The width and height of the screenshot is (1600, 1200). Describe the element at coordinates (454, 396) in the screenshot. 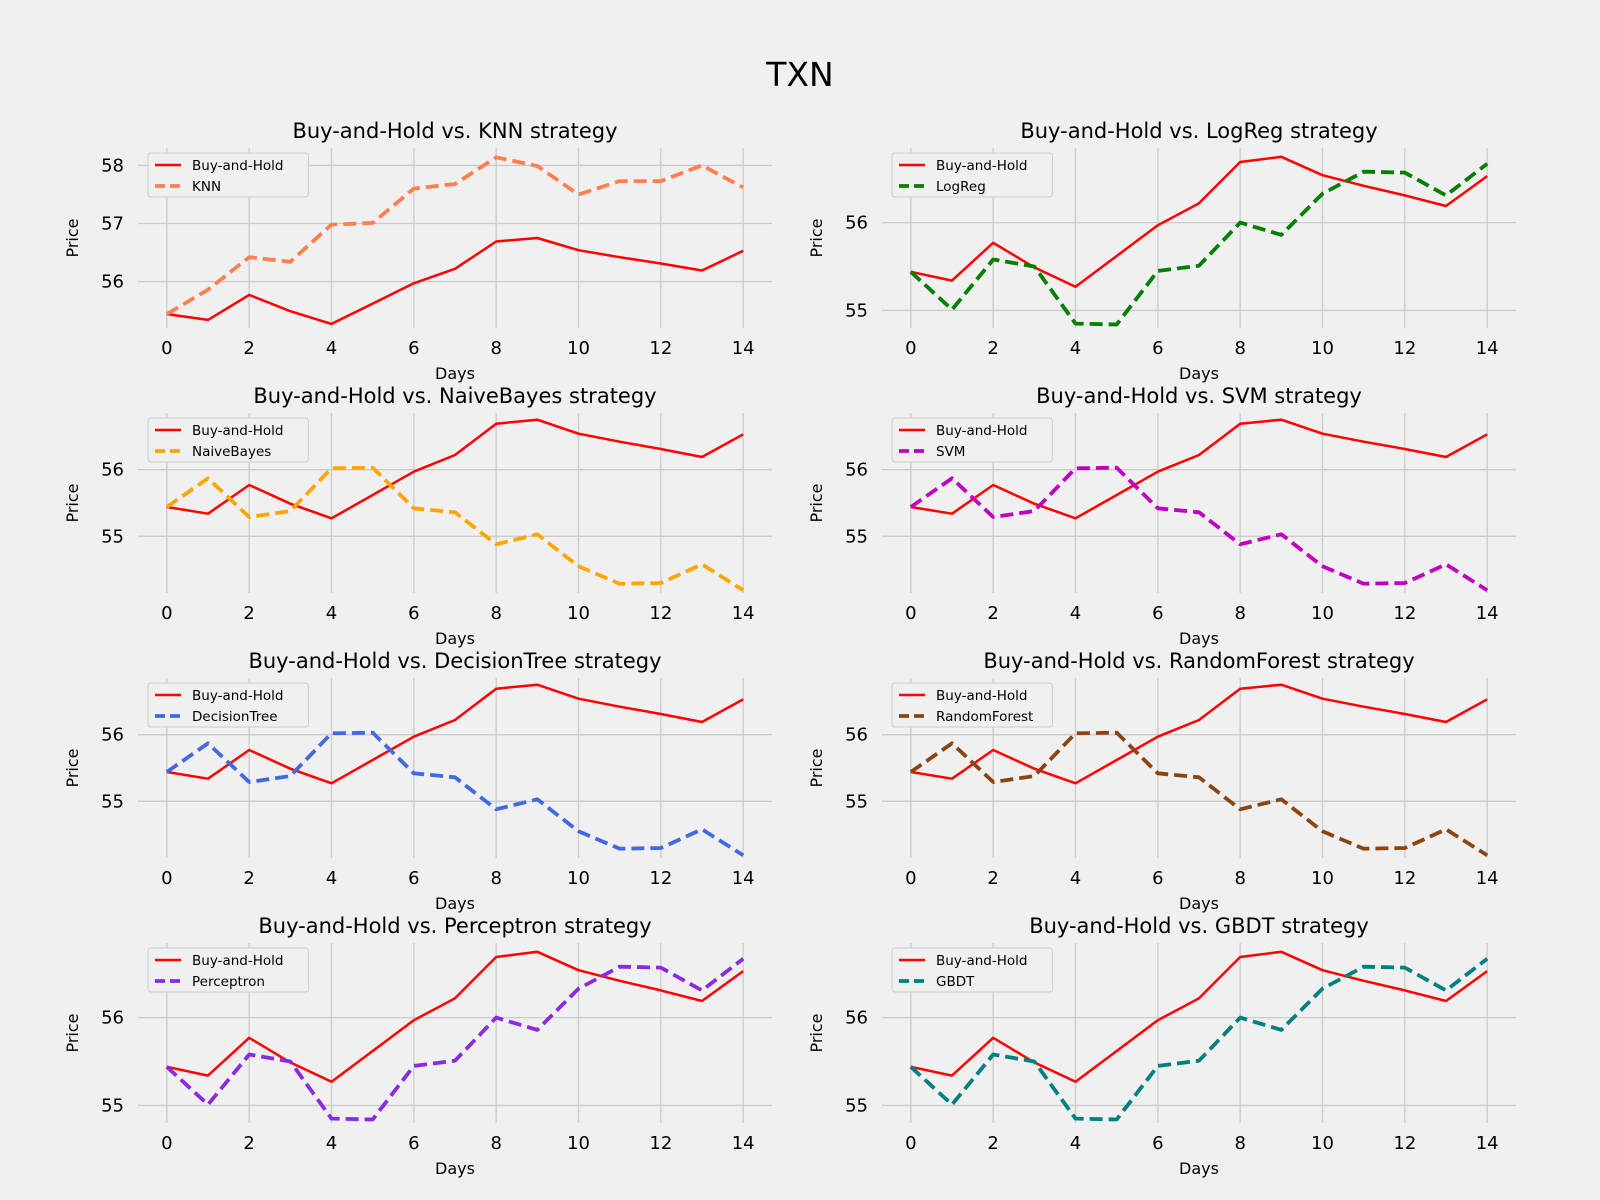

I see `subplot-title: Buy-and-Hold vs. NaiveBayes strategy` at that location.